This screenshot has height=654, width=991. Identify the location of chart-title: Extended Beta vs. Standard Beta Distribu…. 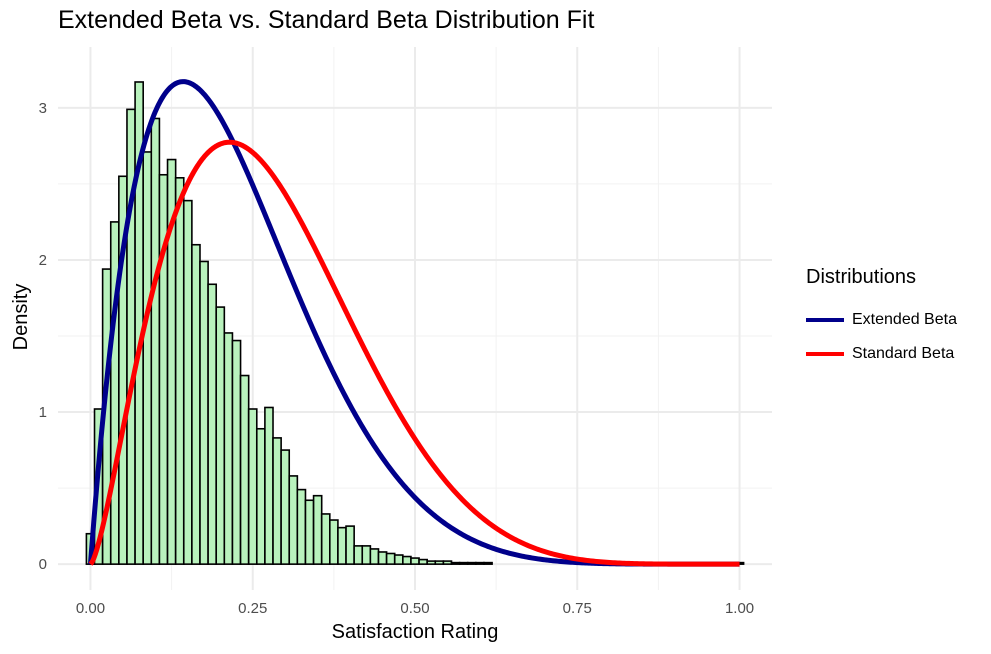
(326, 20).